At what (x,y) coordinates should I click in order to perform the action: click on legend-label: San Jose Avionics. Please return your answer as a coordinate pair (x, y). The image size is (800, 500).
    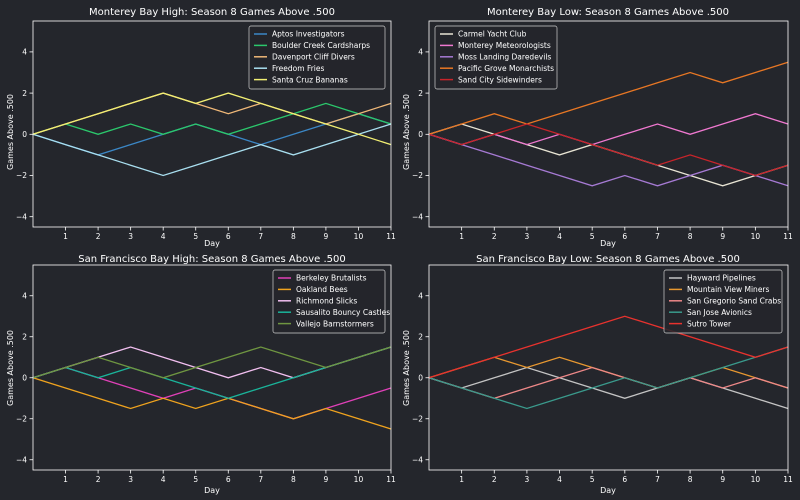
    Looking at the image, I should click on (719, 312).